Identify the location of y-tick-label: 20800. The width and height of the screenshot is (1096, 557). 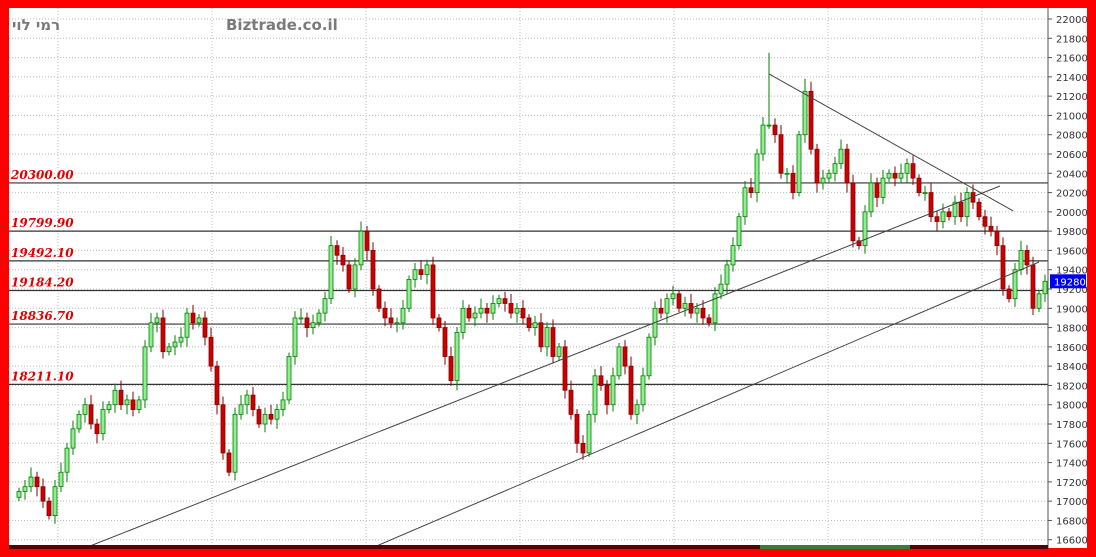
(1072, 136).